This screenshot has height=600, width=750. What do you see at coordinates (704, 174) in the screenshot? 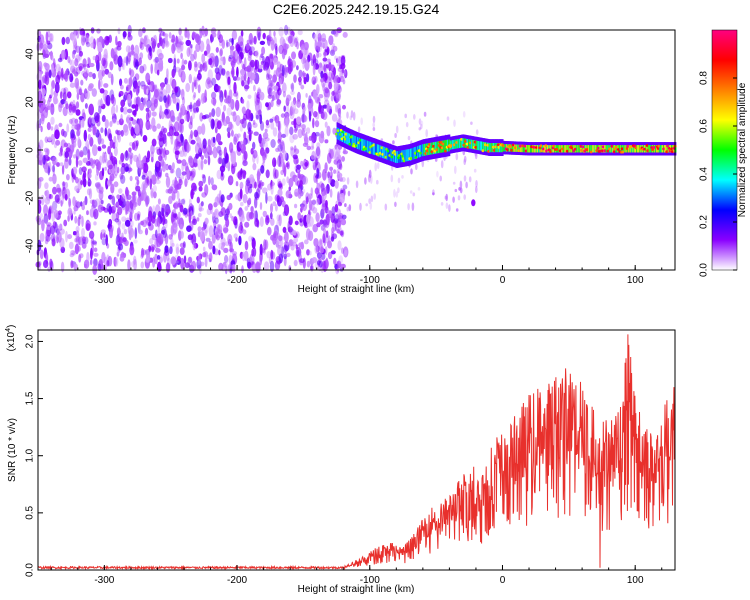
I see `colorbar-tick-label: 0.4` at bounding box center [704, 174].